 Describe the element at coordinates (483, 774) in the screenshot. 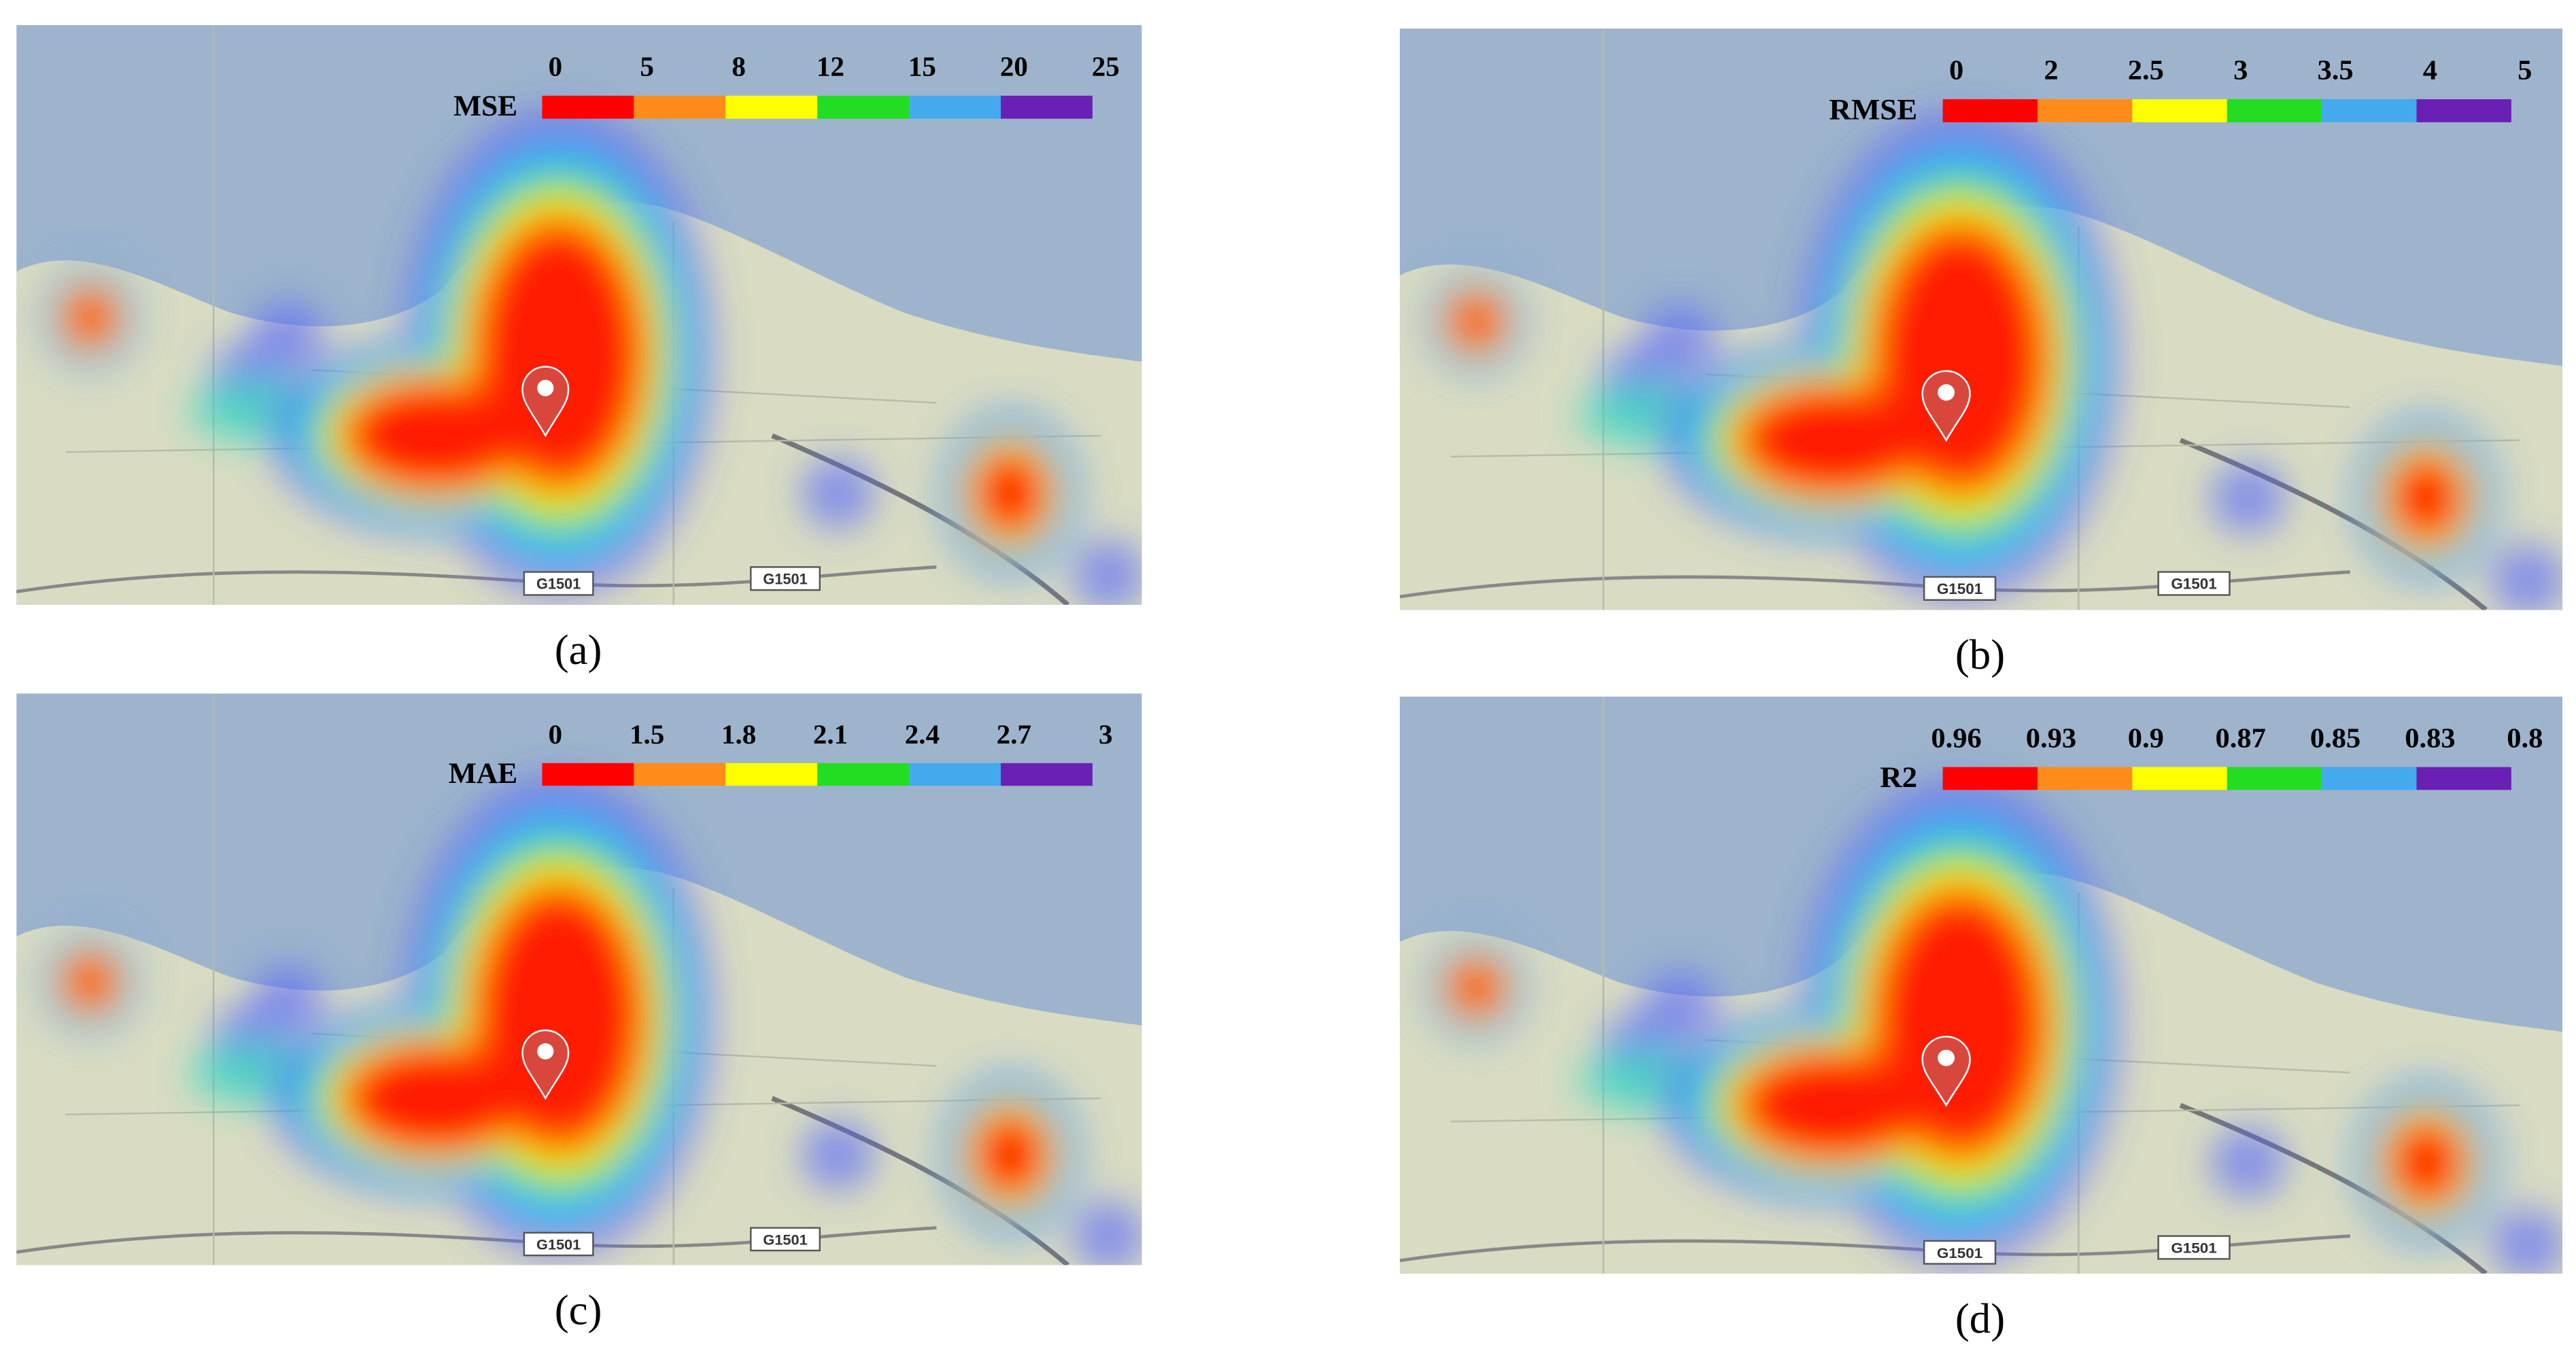

I see `legend-title: MAE` at that location.